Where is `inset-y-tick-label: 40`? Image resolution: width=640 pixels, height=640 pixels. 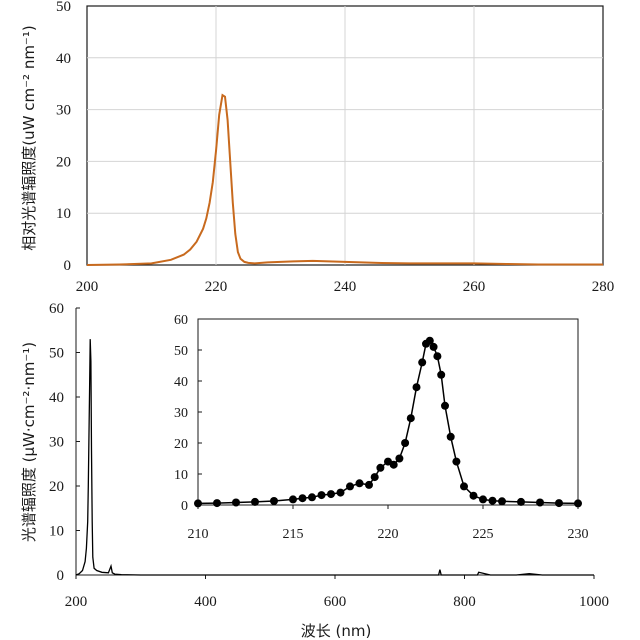 inset-y-tick-label: 40 is located at coordinates (181, 382).